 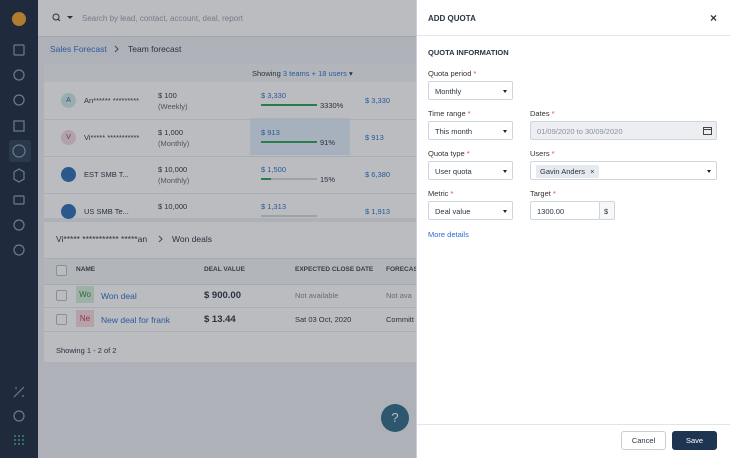 I want to click on column-header: NAME, so click(x=86, y=269).